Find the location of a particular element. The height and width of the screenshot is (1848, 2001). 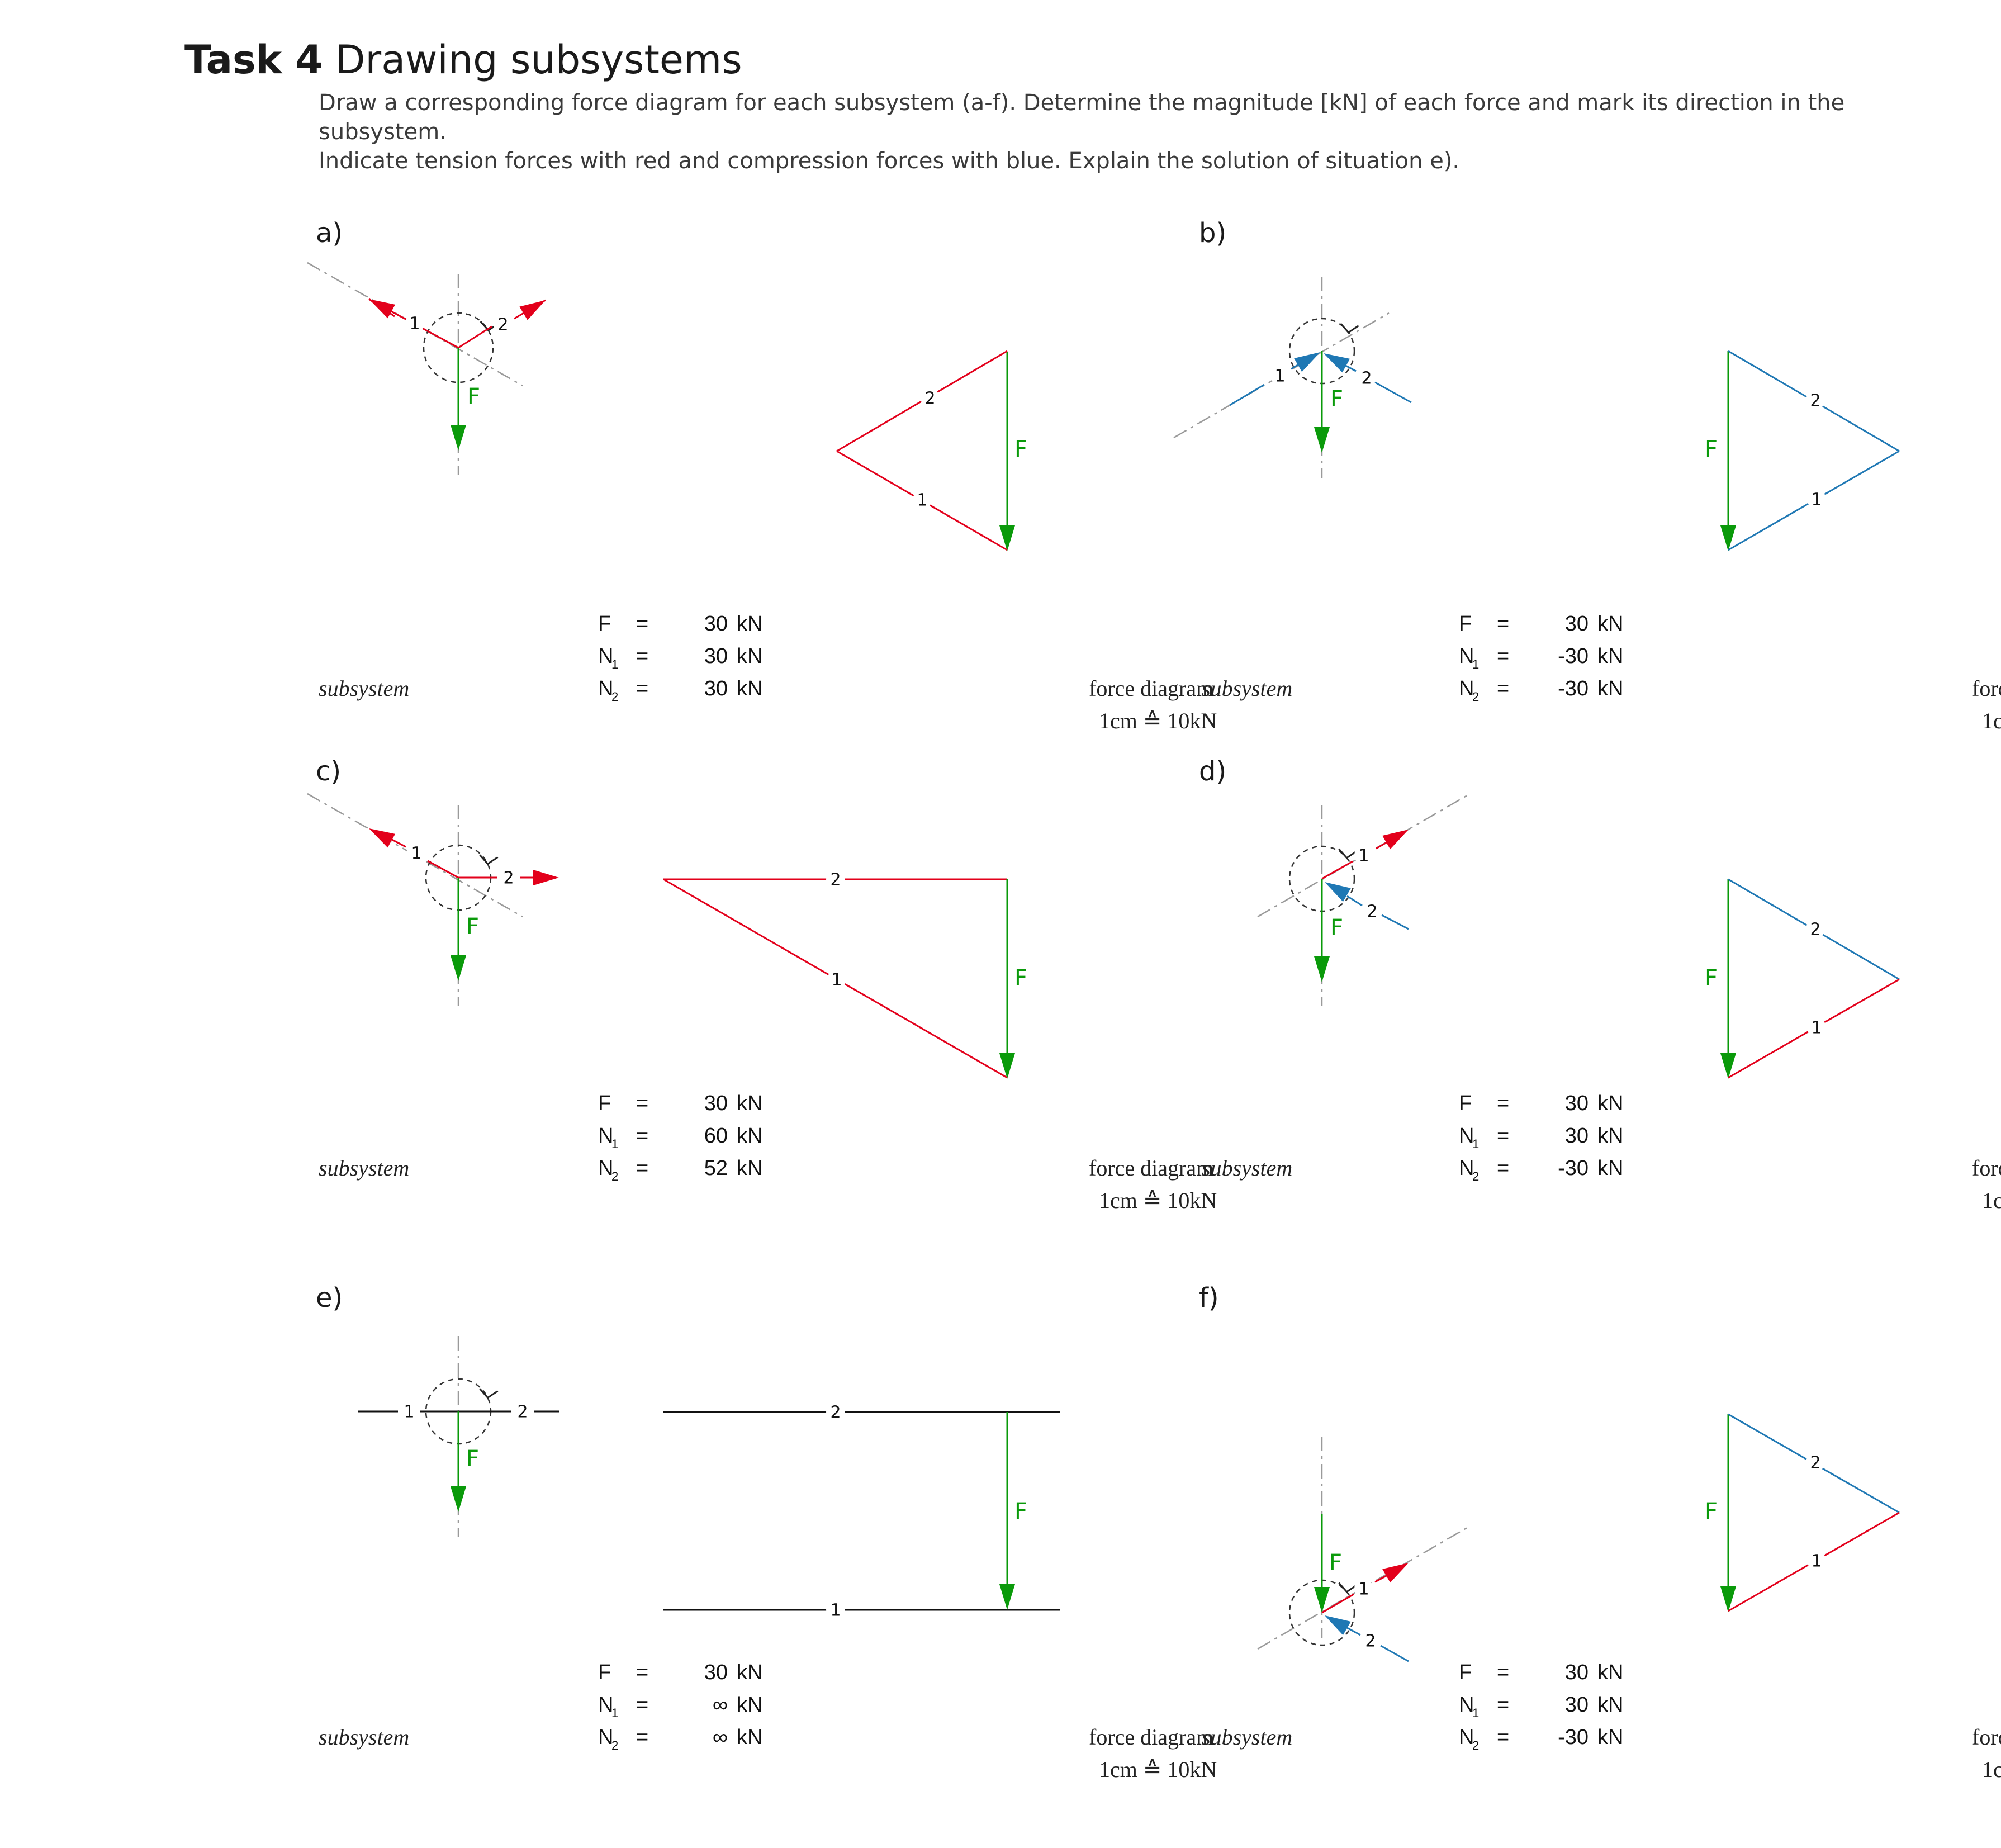

fd-member-2-label-a-gap is located at coordinates (931, 397).